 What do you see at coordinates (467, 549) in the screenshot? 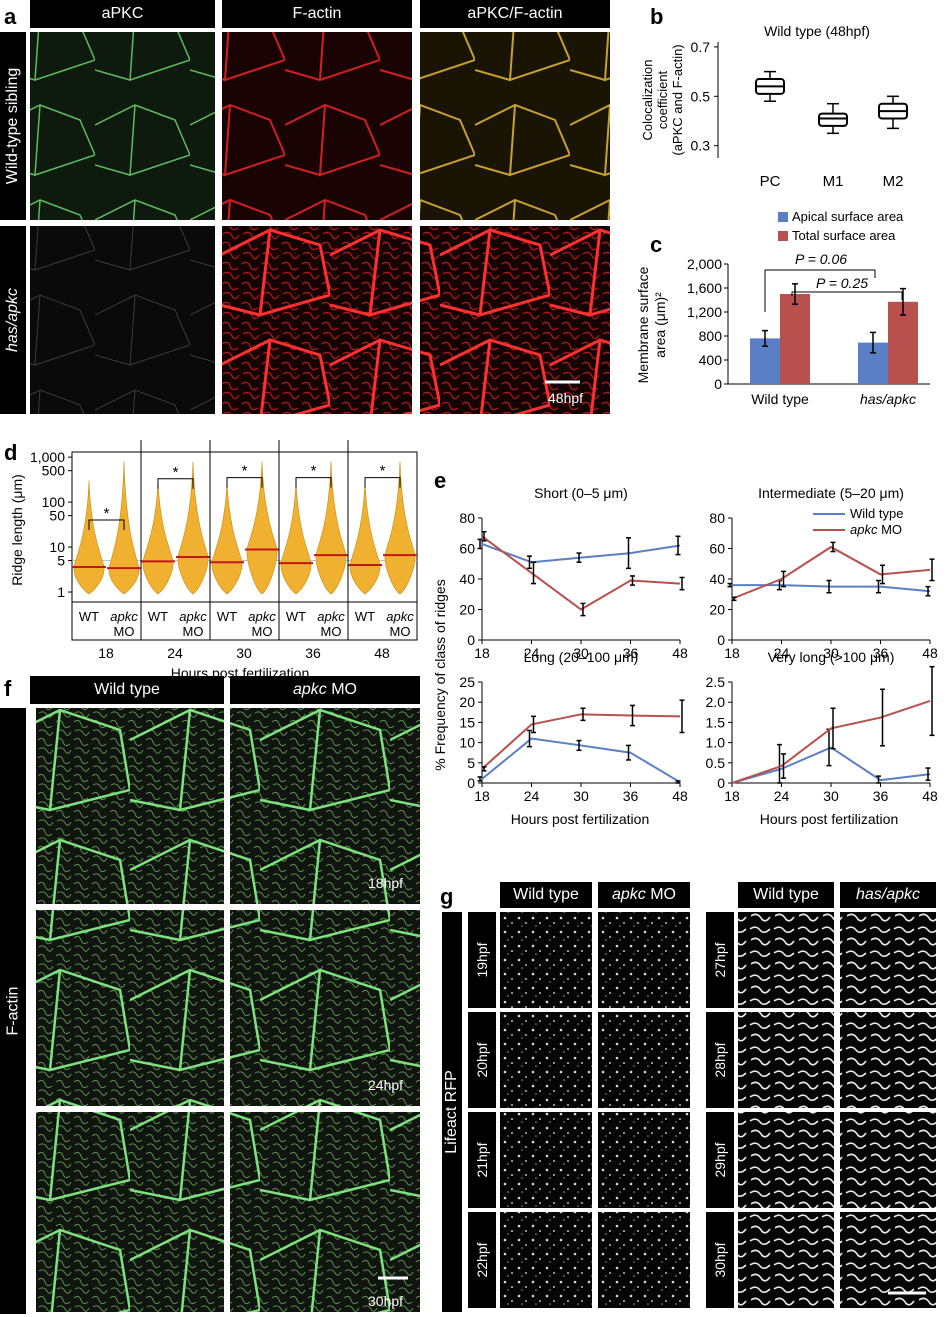
I see `panel-e-ytick-label: 60` at bounding box center [467, 549].